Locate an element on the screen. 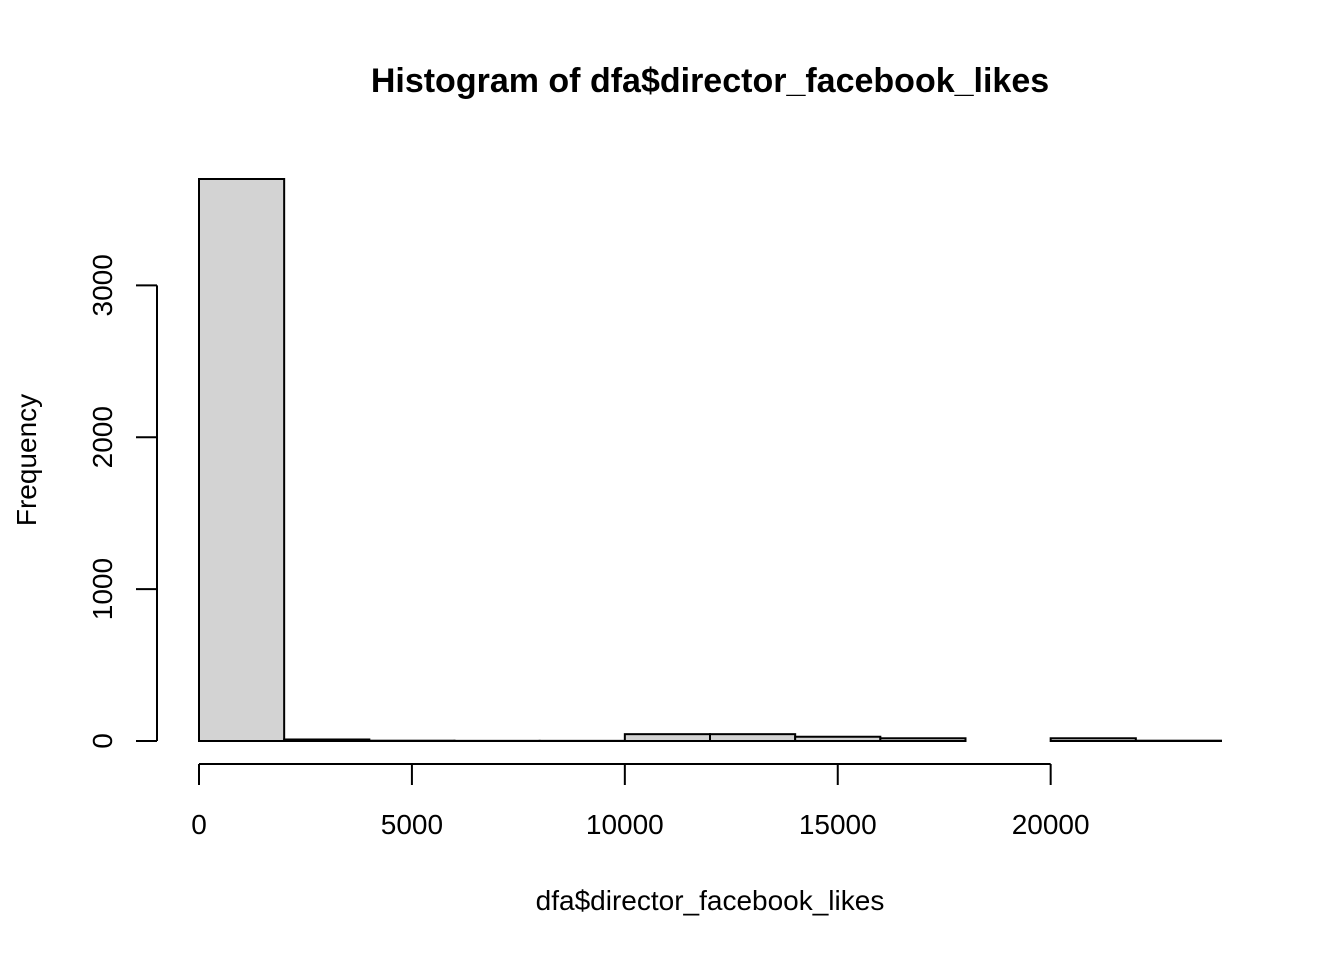 This screenshot has width=1344, height=960. y-tick-label-1: 1000 is located at coordinates (102, 589).